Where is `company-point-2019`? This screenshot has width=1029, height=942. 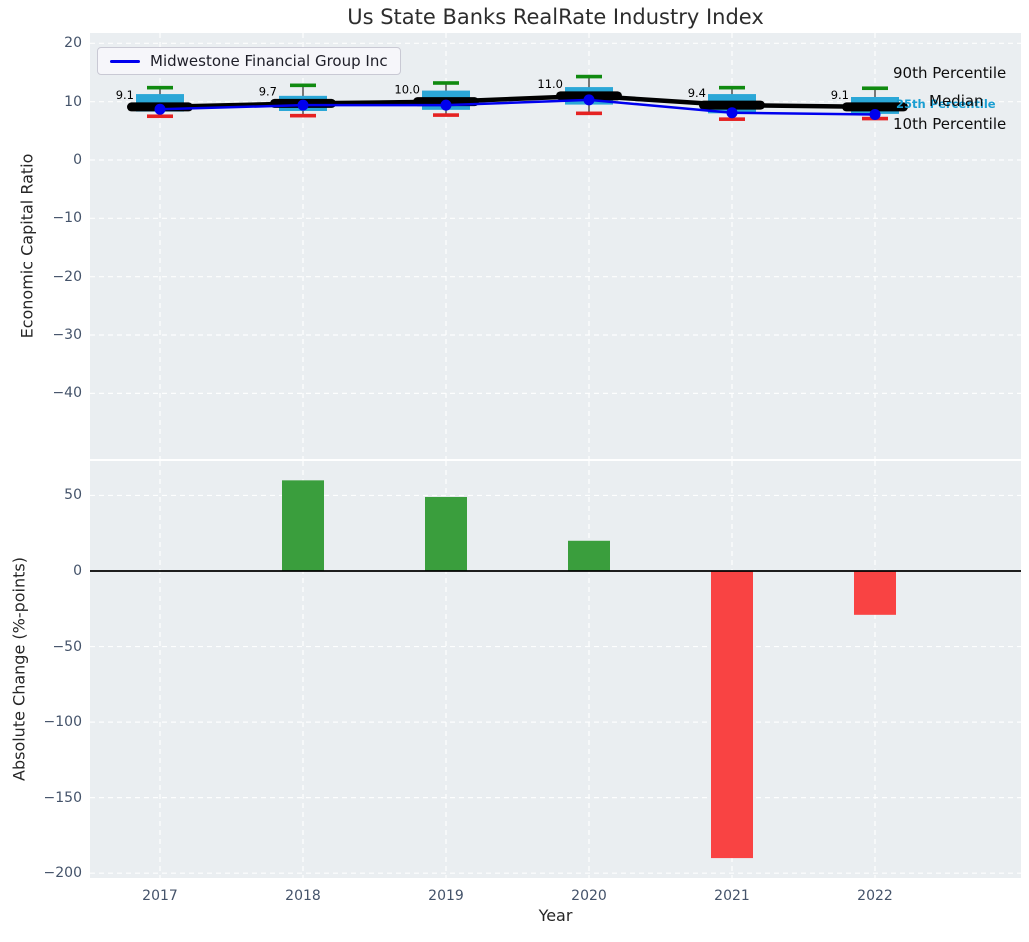 company-point-2019 is located at coordinates (446, 105).